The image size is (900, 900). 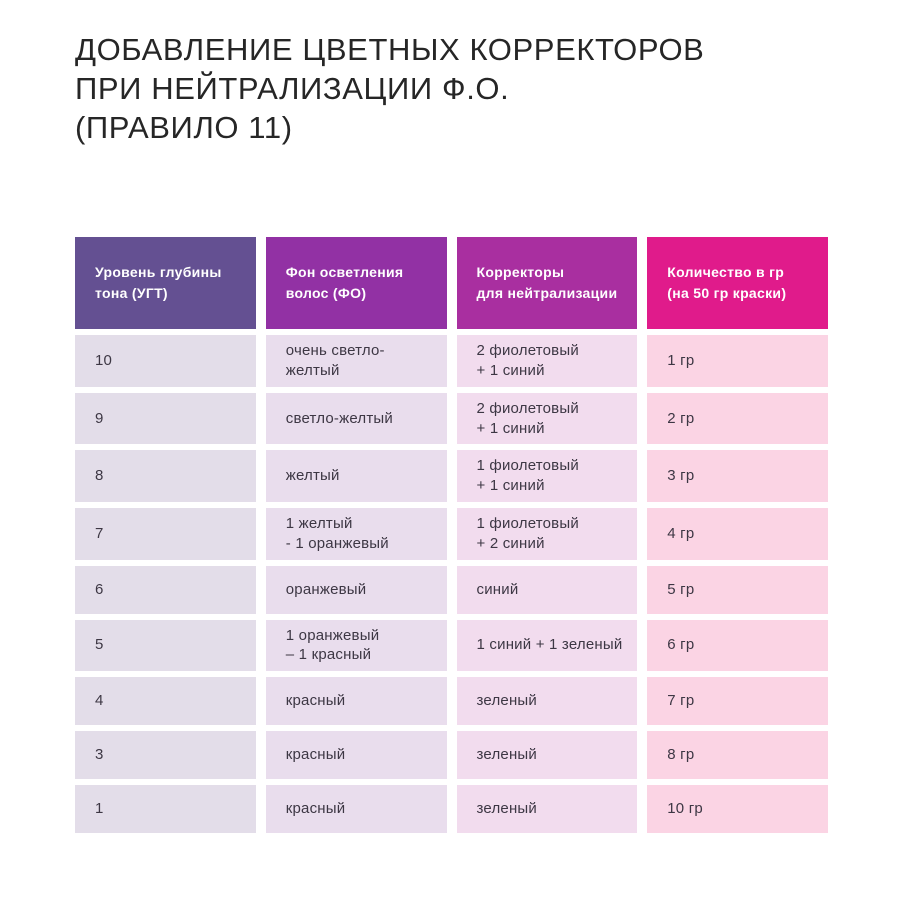 What do you see at coordinates (165, 755) in the screenshot?
I see `ugt-cell: 3` at bounding box center [165, 755].